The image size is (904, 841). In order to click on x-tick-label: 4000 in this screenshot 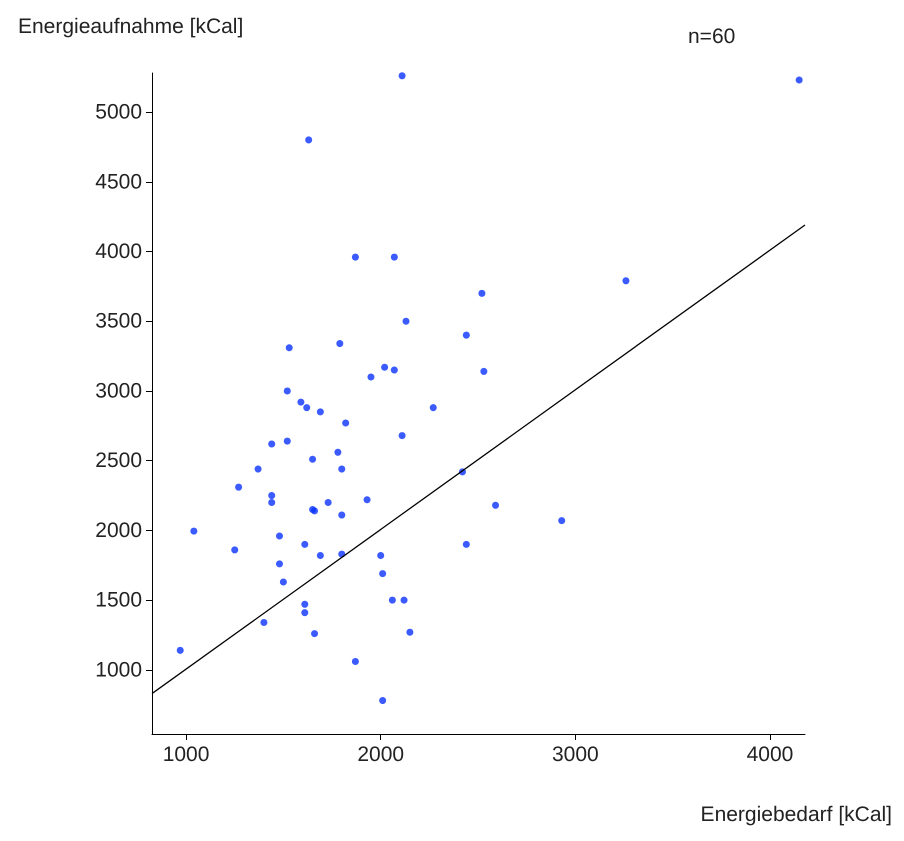, I will do `click(770, 754)`.